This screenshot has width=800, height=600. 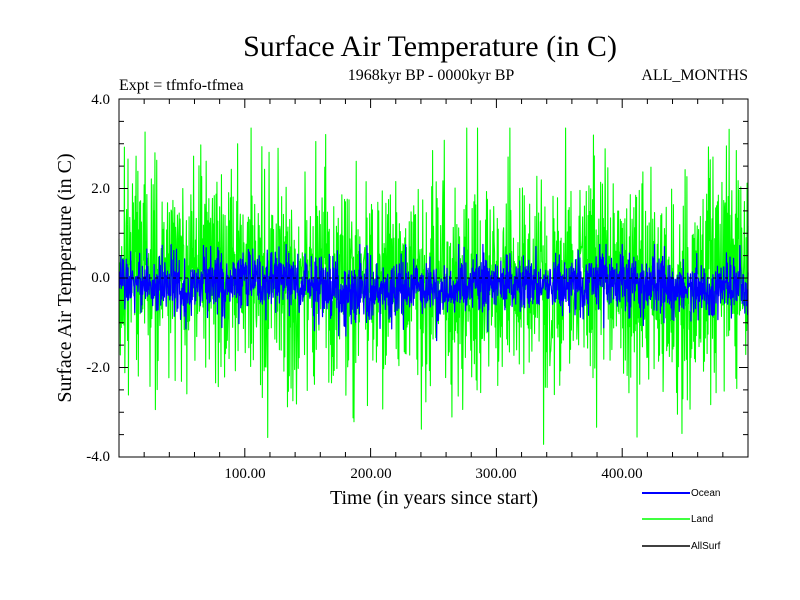 I want to click on legend-label-allsurf: AllSurf, so click(x=706, y=546).